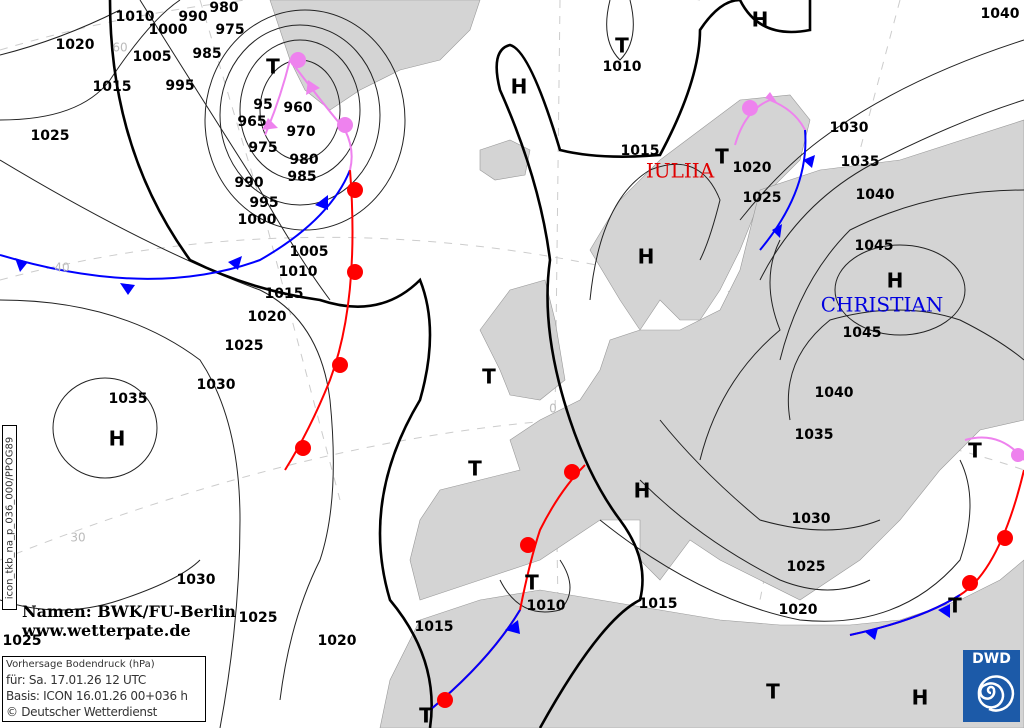 The width and height of the screenshot is (1024, 728). I want to click on lat-label: 30, so click(77, 538).